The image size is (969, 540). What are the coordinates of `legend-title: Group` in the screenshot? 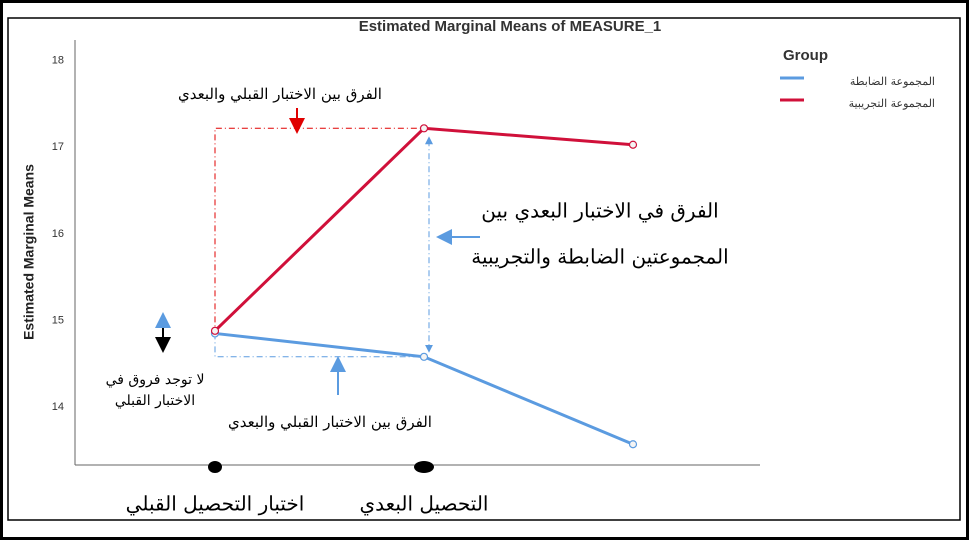 It's located at (805, 55).